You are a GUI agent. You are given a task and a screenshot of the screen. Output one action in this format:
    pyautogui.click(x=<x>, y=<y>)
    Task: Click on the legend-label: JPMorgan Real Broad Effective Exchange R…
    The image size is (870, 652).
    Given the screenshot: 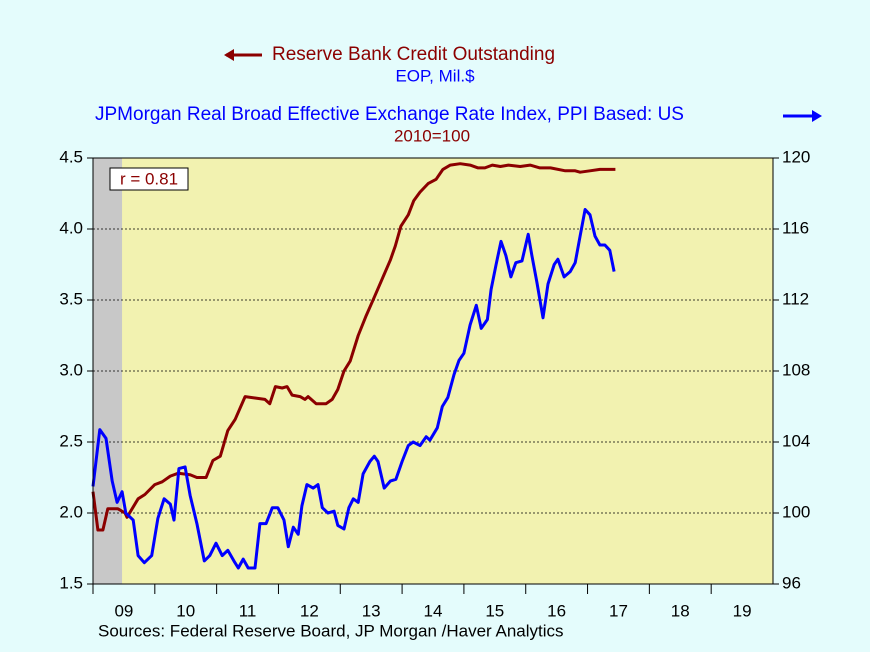 What is the action you would take?
    pyautogui.click(x=389, y=114)
    